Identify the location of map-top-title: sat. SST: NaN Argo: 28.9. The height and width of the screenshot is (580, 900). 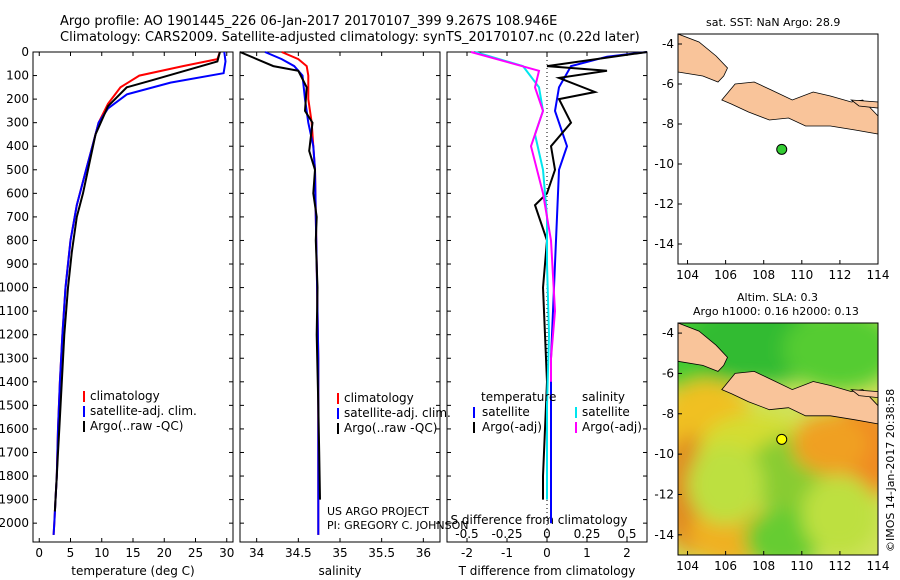
(773, 22).